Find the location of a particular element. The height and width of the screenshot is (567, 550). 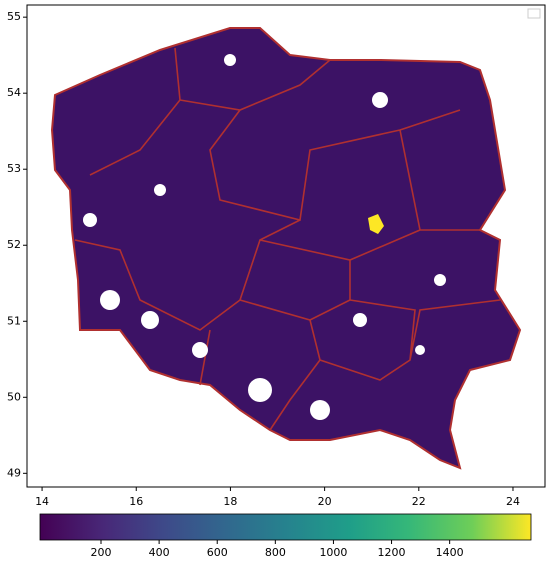

x-tick-label: 22 is located at coordinates (419, 501).